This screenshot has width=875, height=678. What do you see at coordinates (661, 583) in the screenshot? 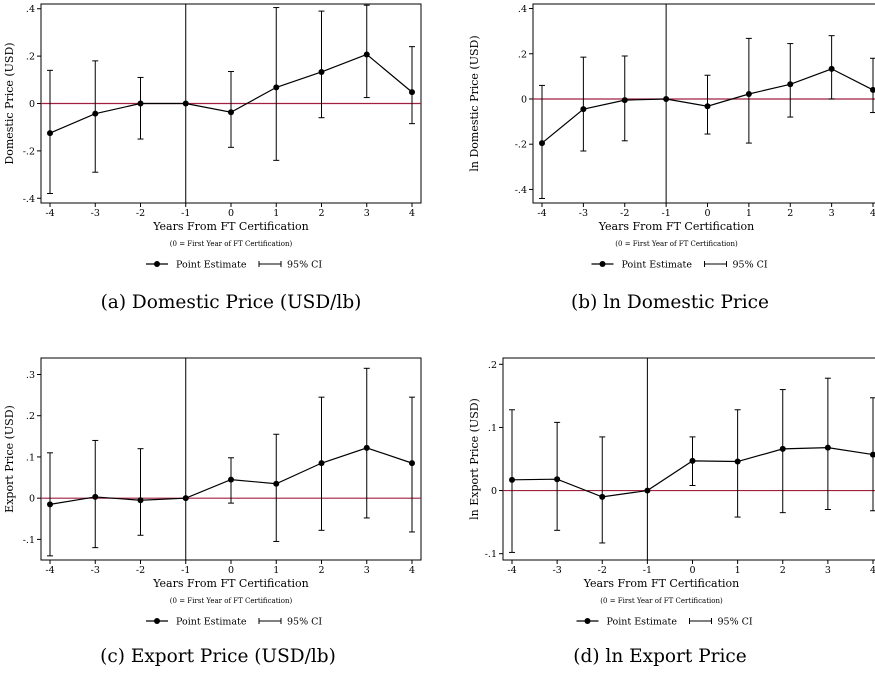
I see `x-axis-title: Years From FT Certification` at bounding box center [661, 583].